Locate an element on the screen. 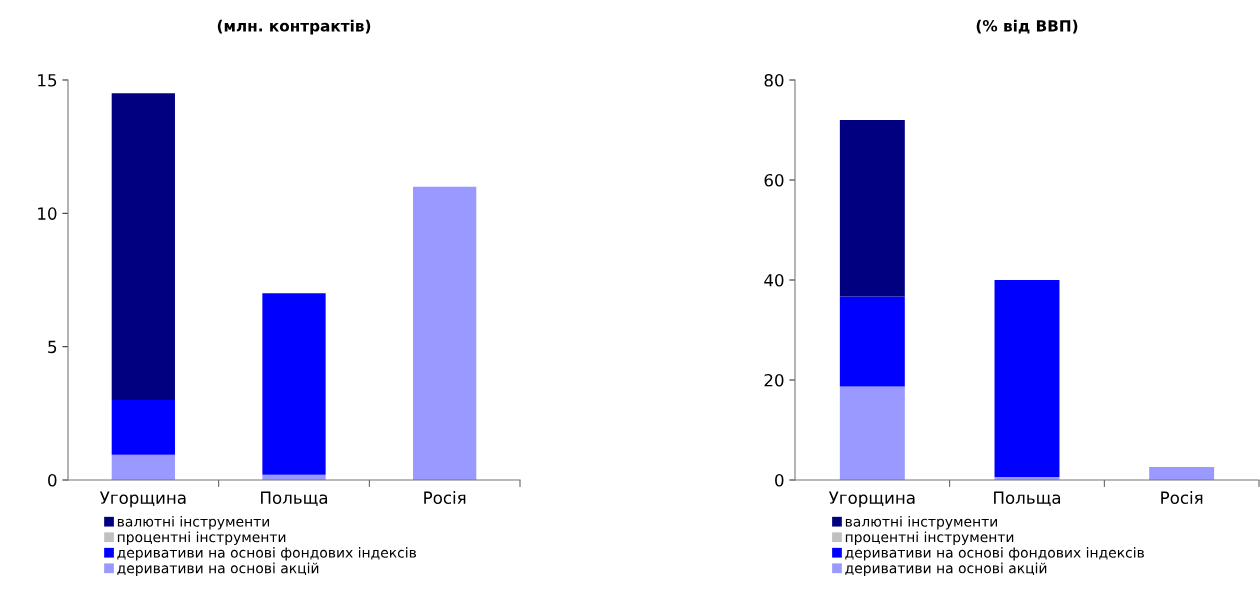  chart-title: (% від ВВП) is located at coordinates (1027, 26).